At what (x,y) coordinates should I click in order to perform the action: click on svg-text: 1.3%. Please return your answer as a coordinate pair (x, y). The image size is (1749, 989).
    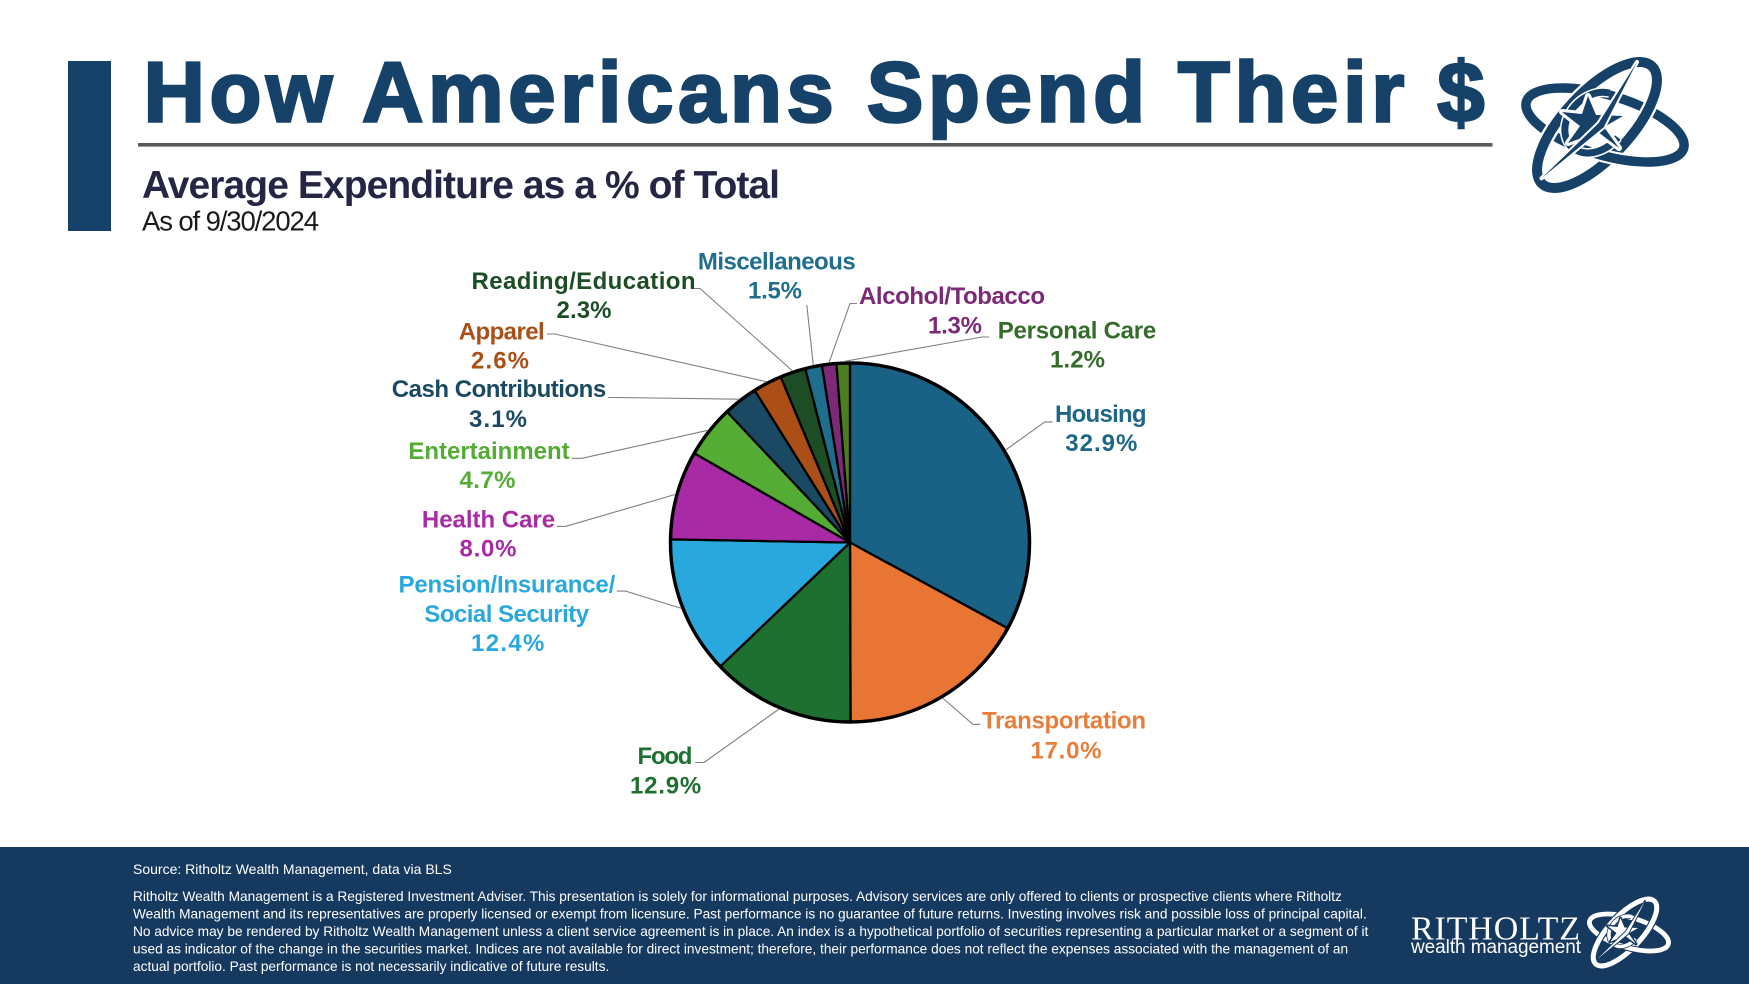
    Looking at the image, I should click on (955, 326).